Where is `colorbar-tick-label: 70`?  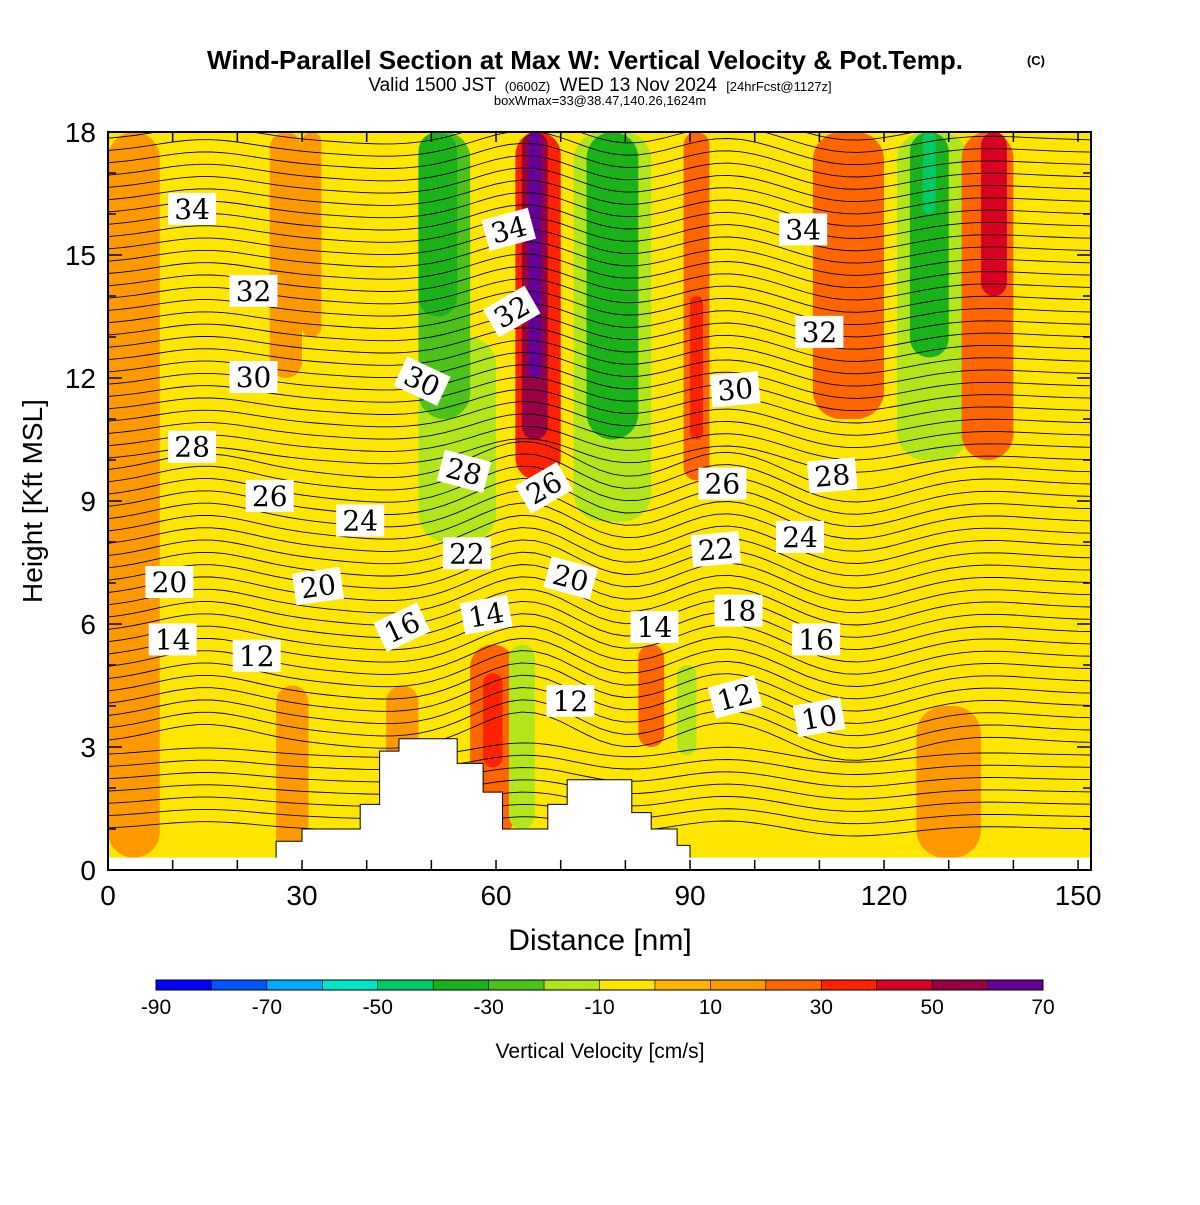
colorbar-tick-label: 70 is located at coordinates (1042, 1007).